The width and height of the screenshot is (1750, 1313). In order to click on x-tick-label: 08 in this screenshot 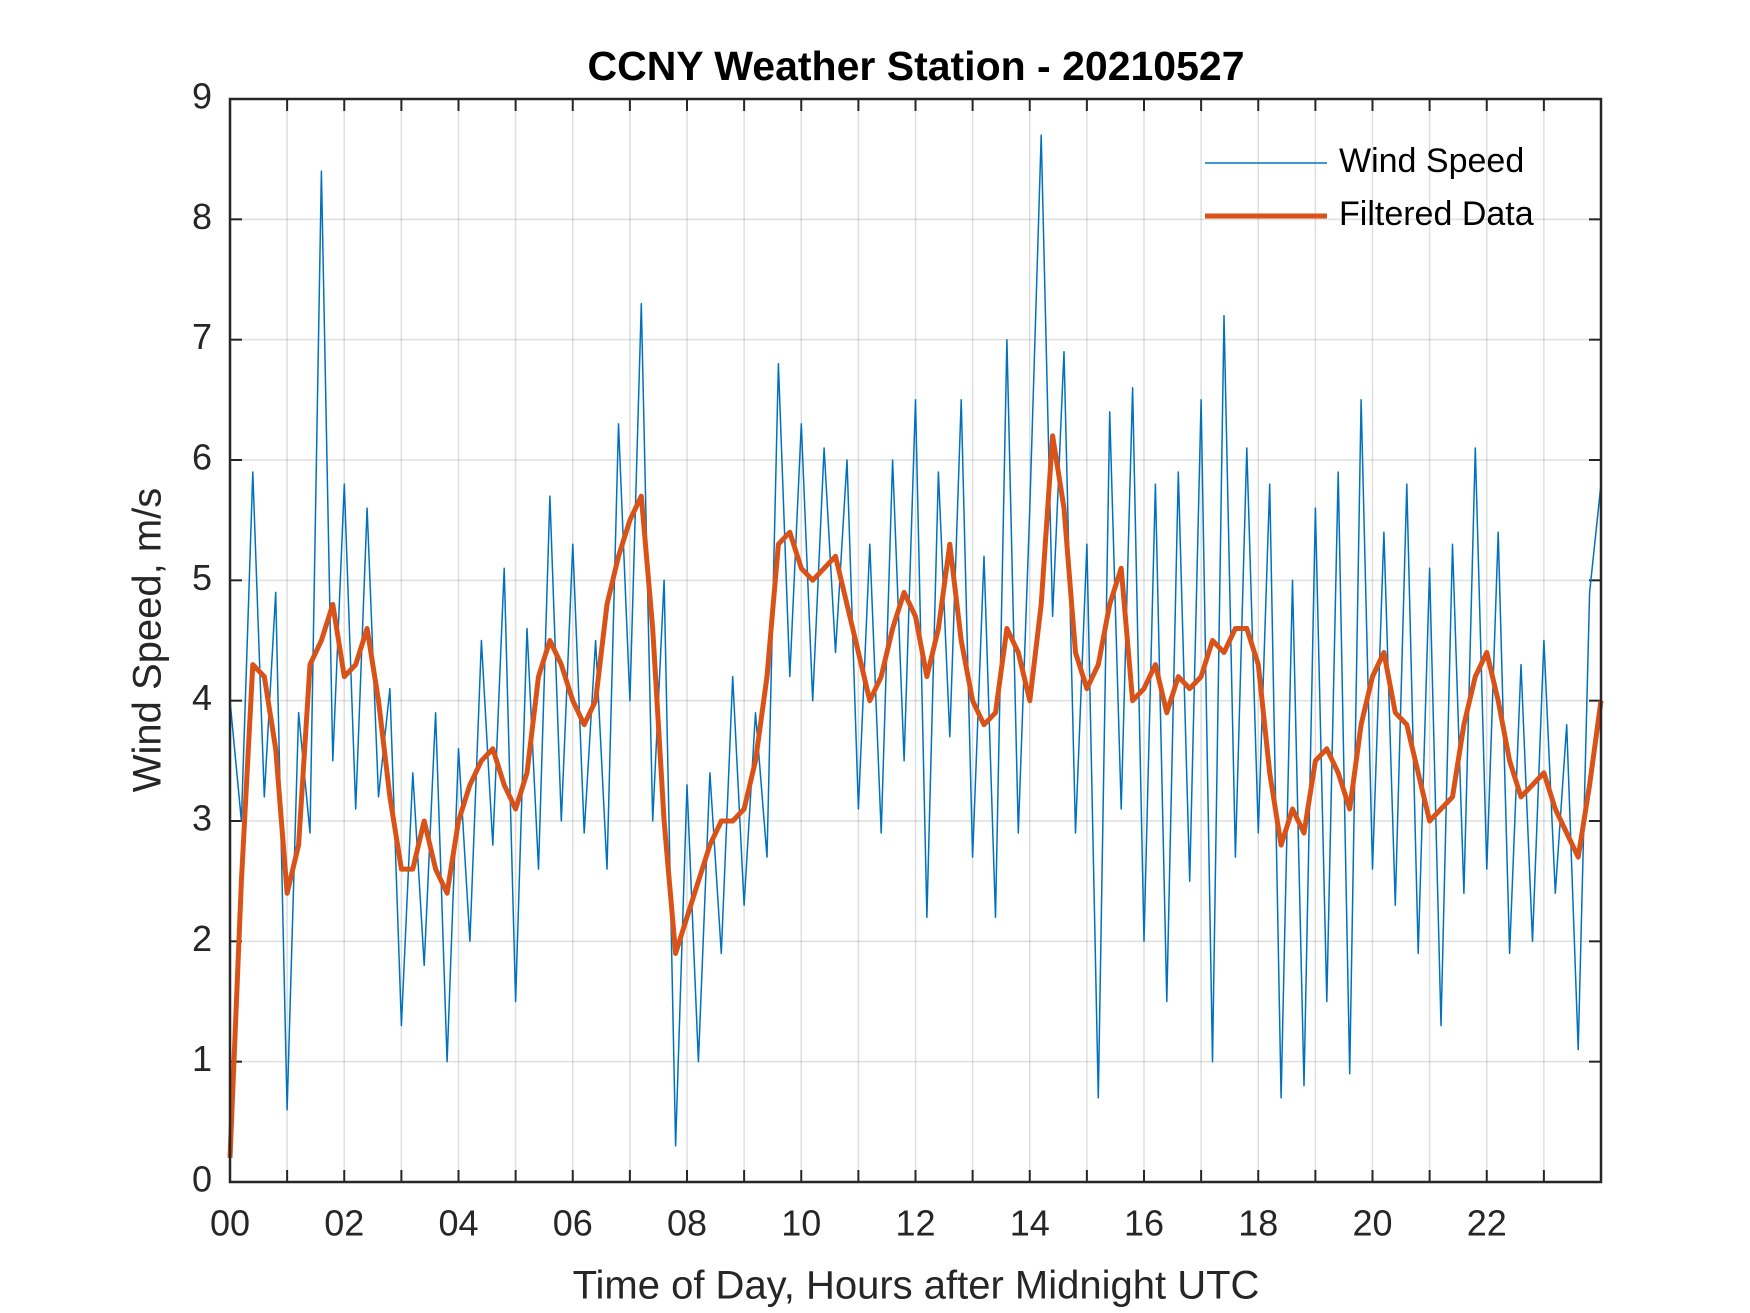, I will do `click(687, 1223)`.